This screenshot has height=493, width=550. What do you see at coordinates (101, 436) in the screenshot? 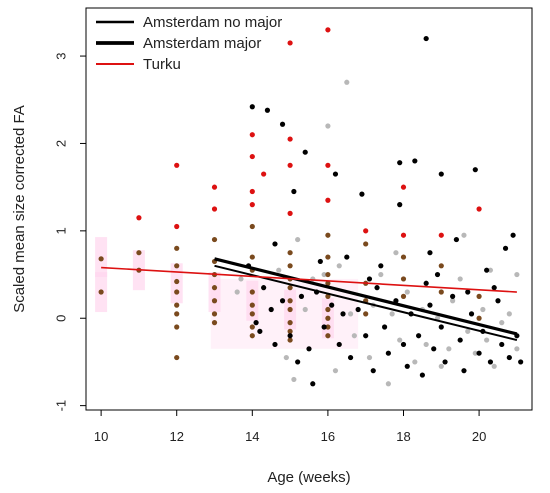
I see `x-tick-label: 10` at bounding box center [101, 436].